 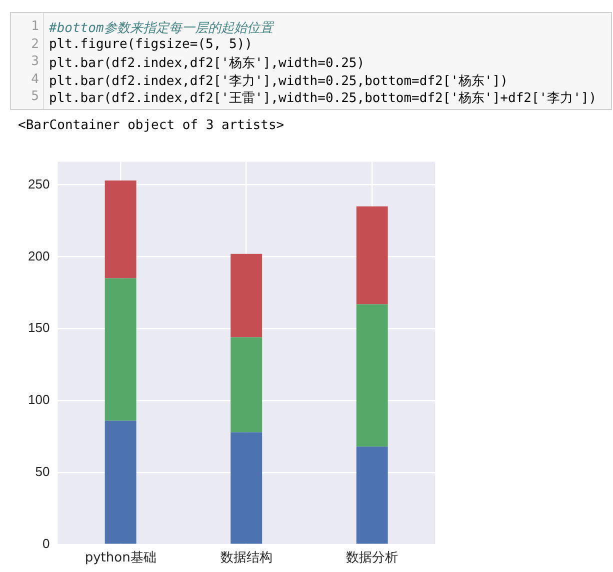 I want to click on text: 2, so click(x=34, y=44).